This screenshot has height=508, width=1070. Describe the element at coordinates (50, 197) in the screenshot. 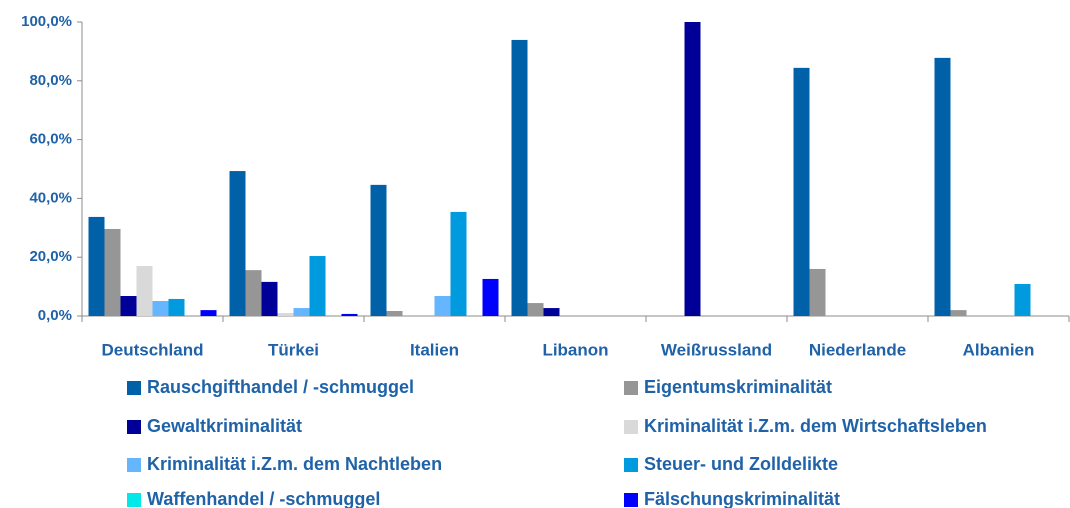

I see `y-tick-label: 40,0%` at that location.